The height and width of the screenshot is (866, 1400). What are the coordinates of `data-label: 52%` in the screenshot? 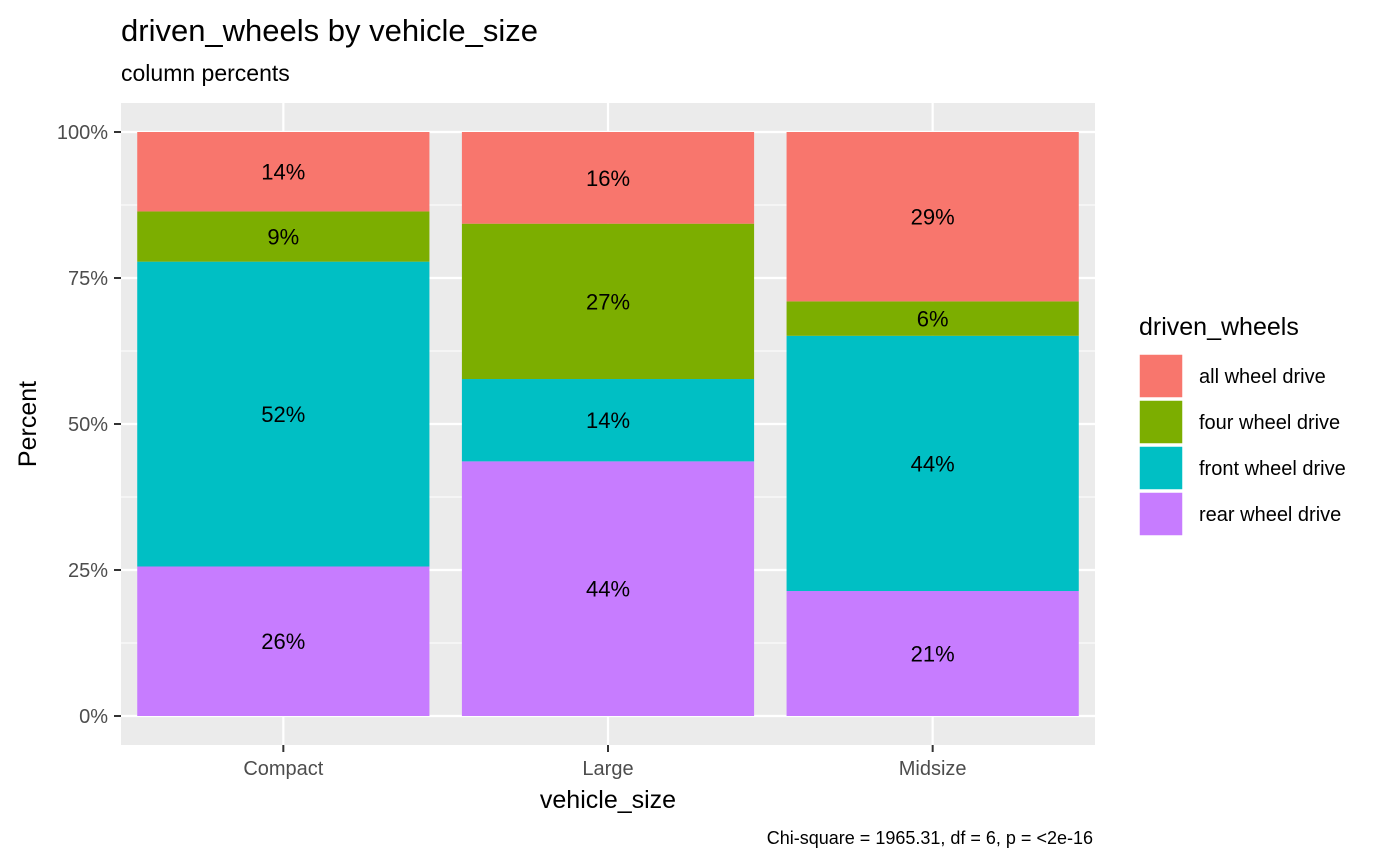 It's located at (283, 414).